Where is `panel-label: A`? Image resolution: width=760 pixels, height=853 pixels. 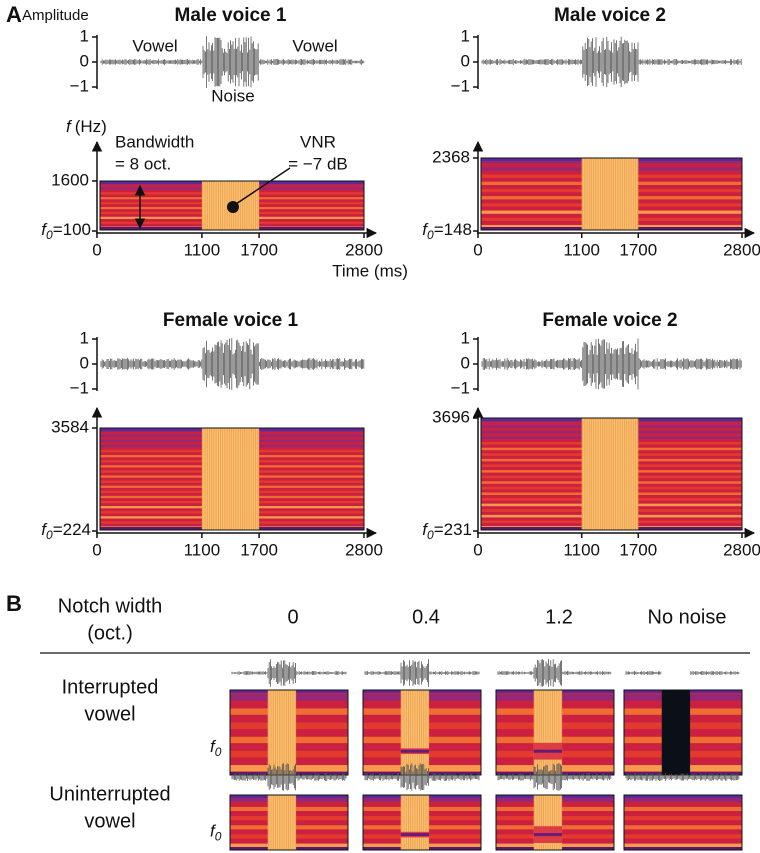 panel-label: A is located at coordinates (14, 14).